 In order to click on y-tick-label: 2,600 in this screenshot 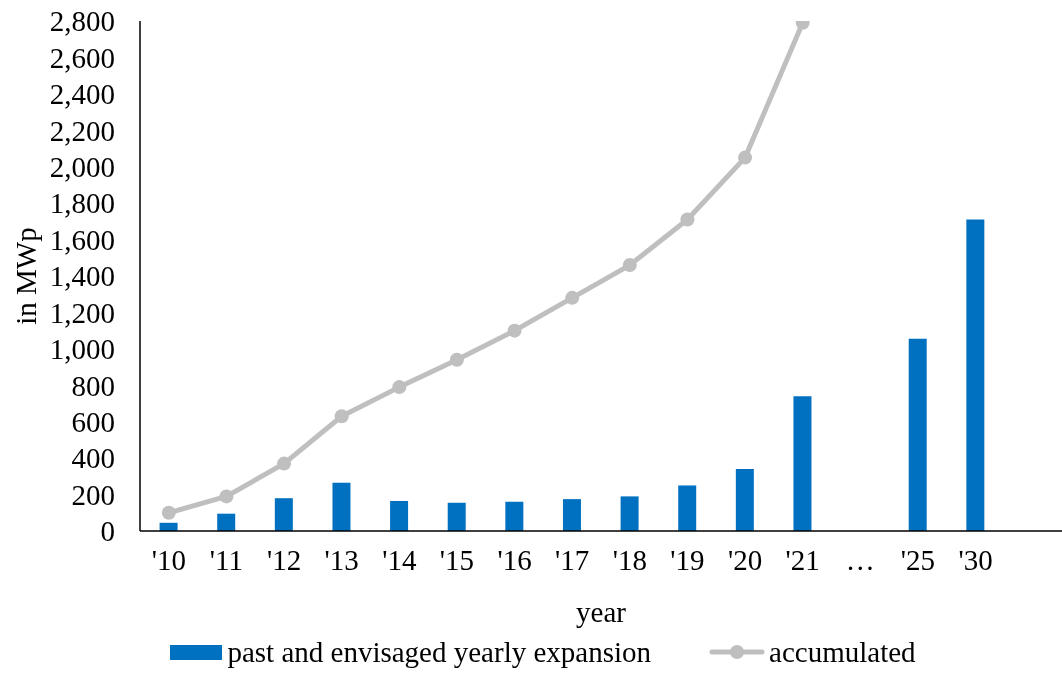, I will do `click(82, 57)`.